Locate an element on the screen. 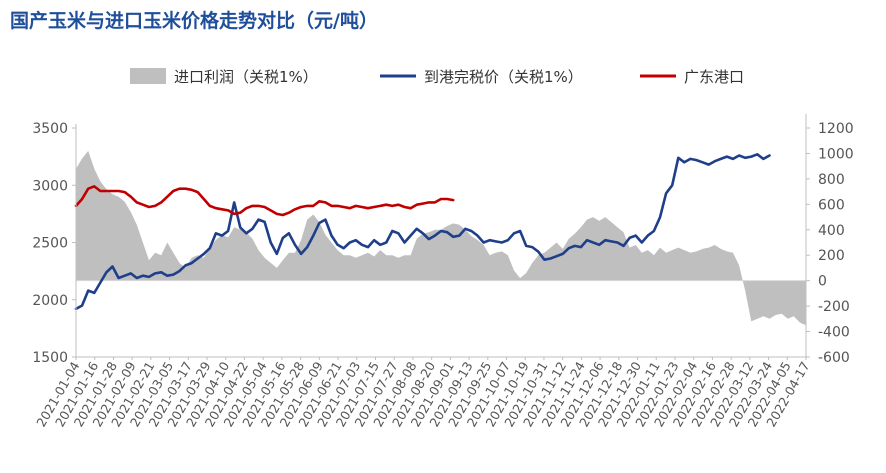  legend-label: 到港完税价（关税1%） is located at coordinates (503, 77).